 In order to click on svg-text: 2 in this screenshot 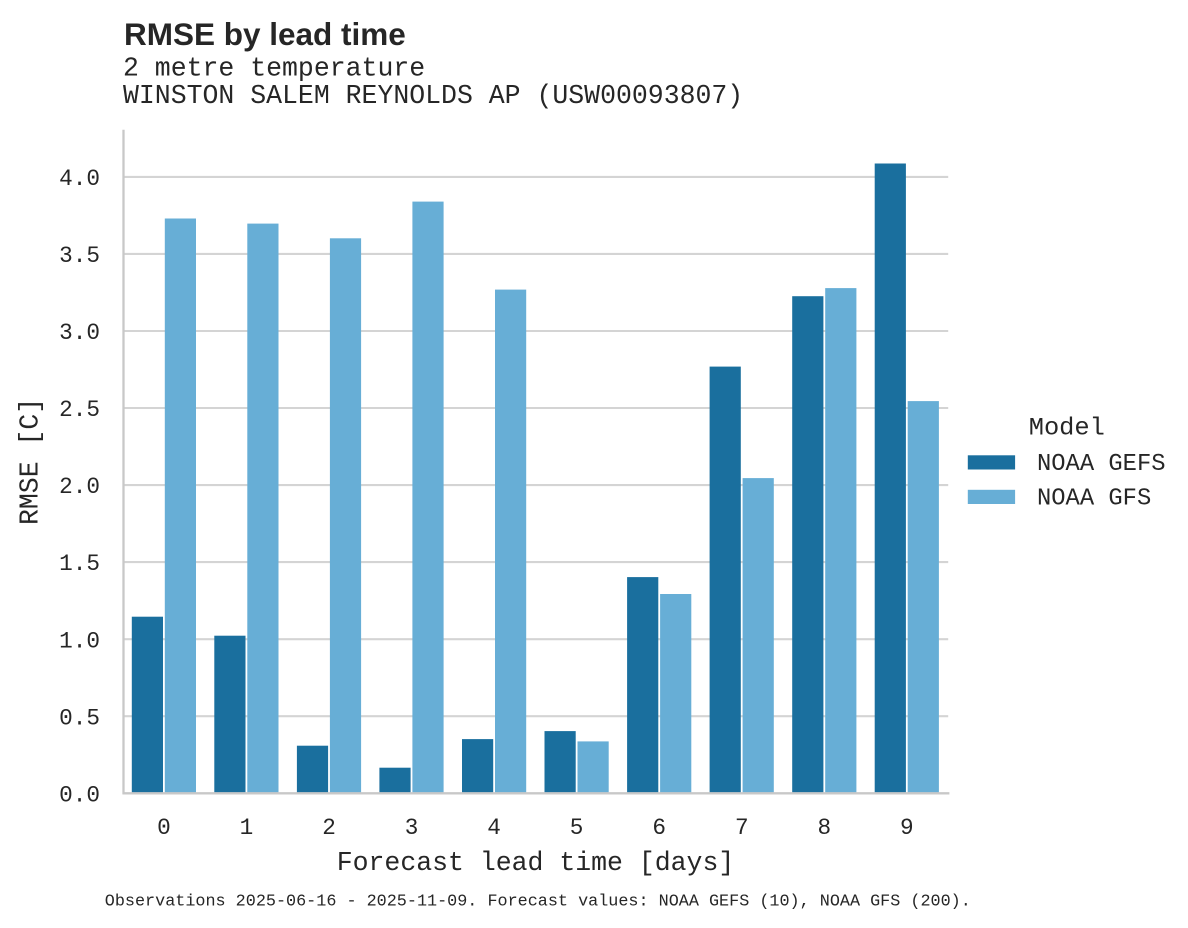, I will do `click(329, 828)`.